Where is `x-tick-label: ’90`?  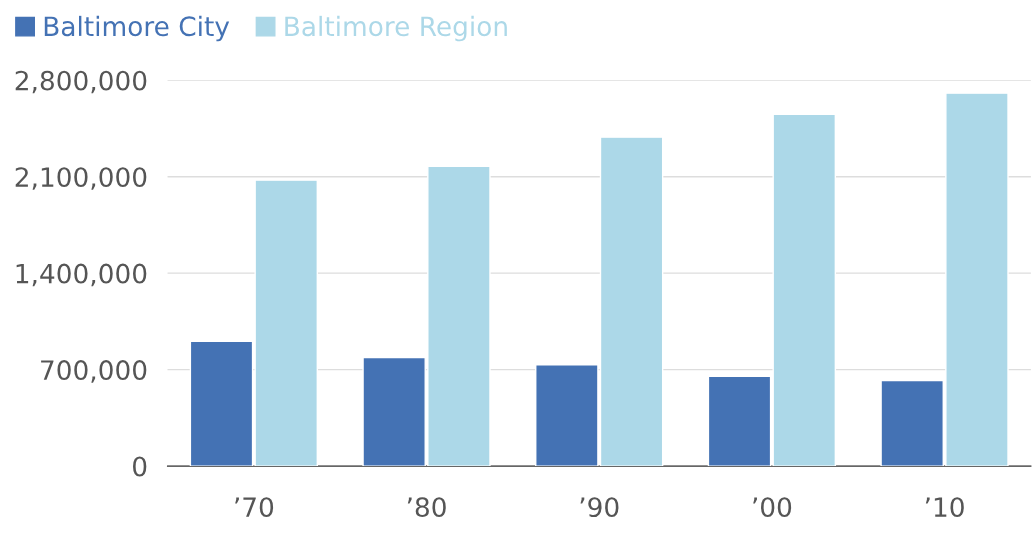
x-tick-label: ’90 is located at coordinates (599, 507).